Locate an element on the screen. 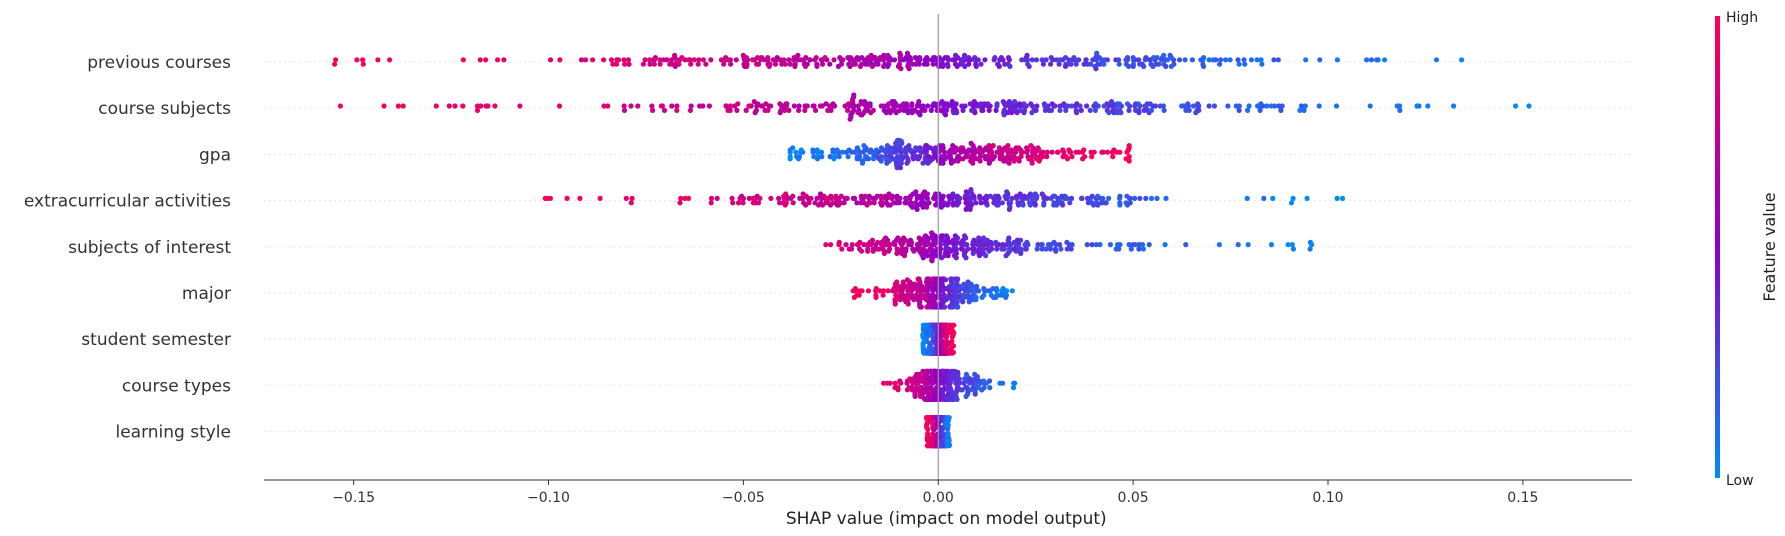 The height and width of the screenshot is (536, 1785). x-tick-label: −0.15 is located at coordinates (353, 498).